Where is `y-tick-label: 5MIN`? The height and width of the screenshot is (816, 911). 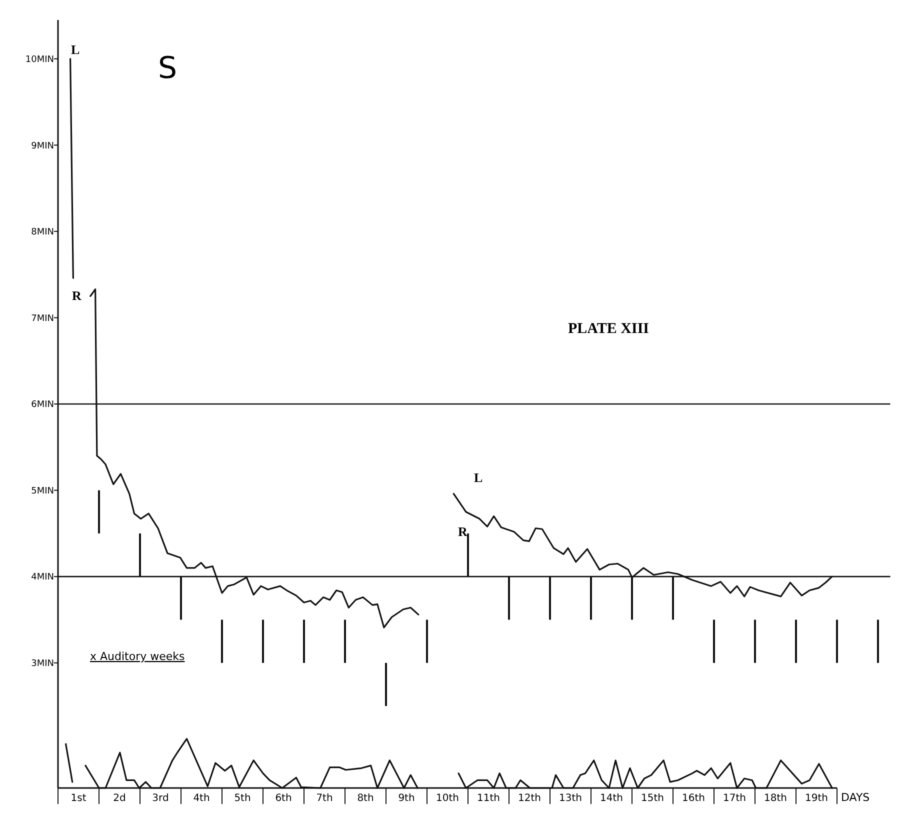 y-tick-label: 5MIN is located at coordinates (42, 491).